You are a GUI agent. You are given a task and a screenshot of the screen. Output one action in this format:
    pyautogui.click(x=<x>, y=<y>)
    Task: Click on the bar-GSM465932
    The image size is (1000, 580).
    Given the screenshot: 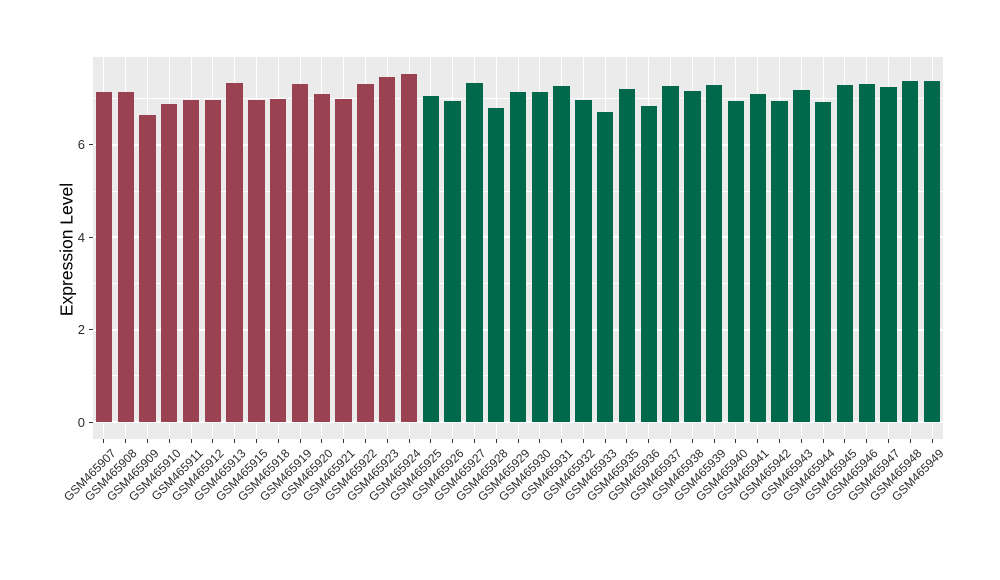 What is the action you would take?
    pyautogui.click(x=583, y=260)
    